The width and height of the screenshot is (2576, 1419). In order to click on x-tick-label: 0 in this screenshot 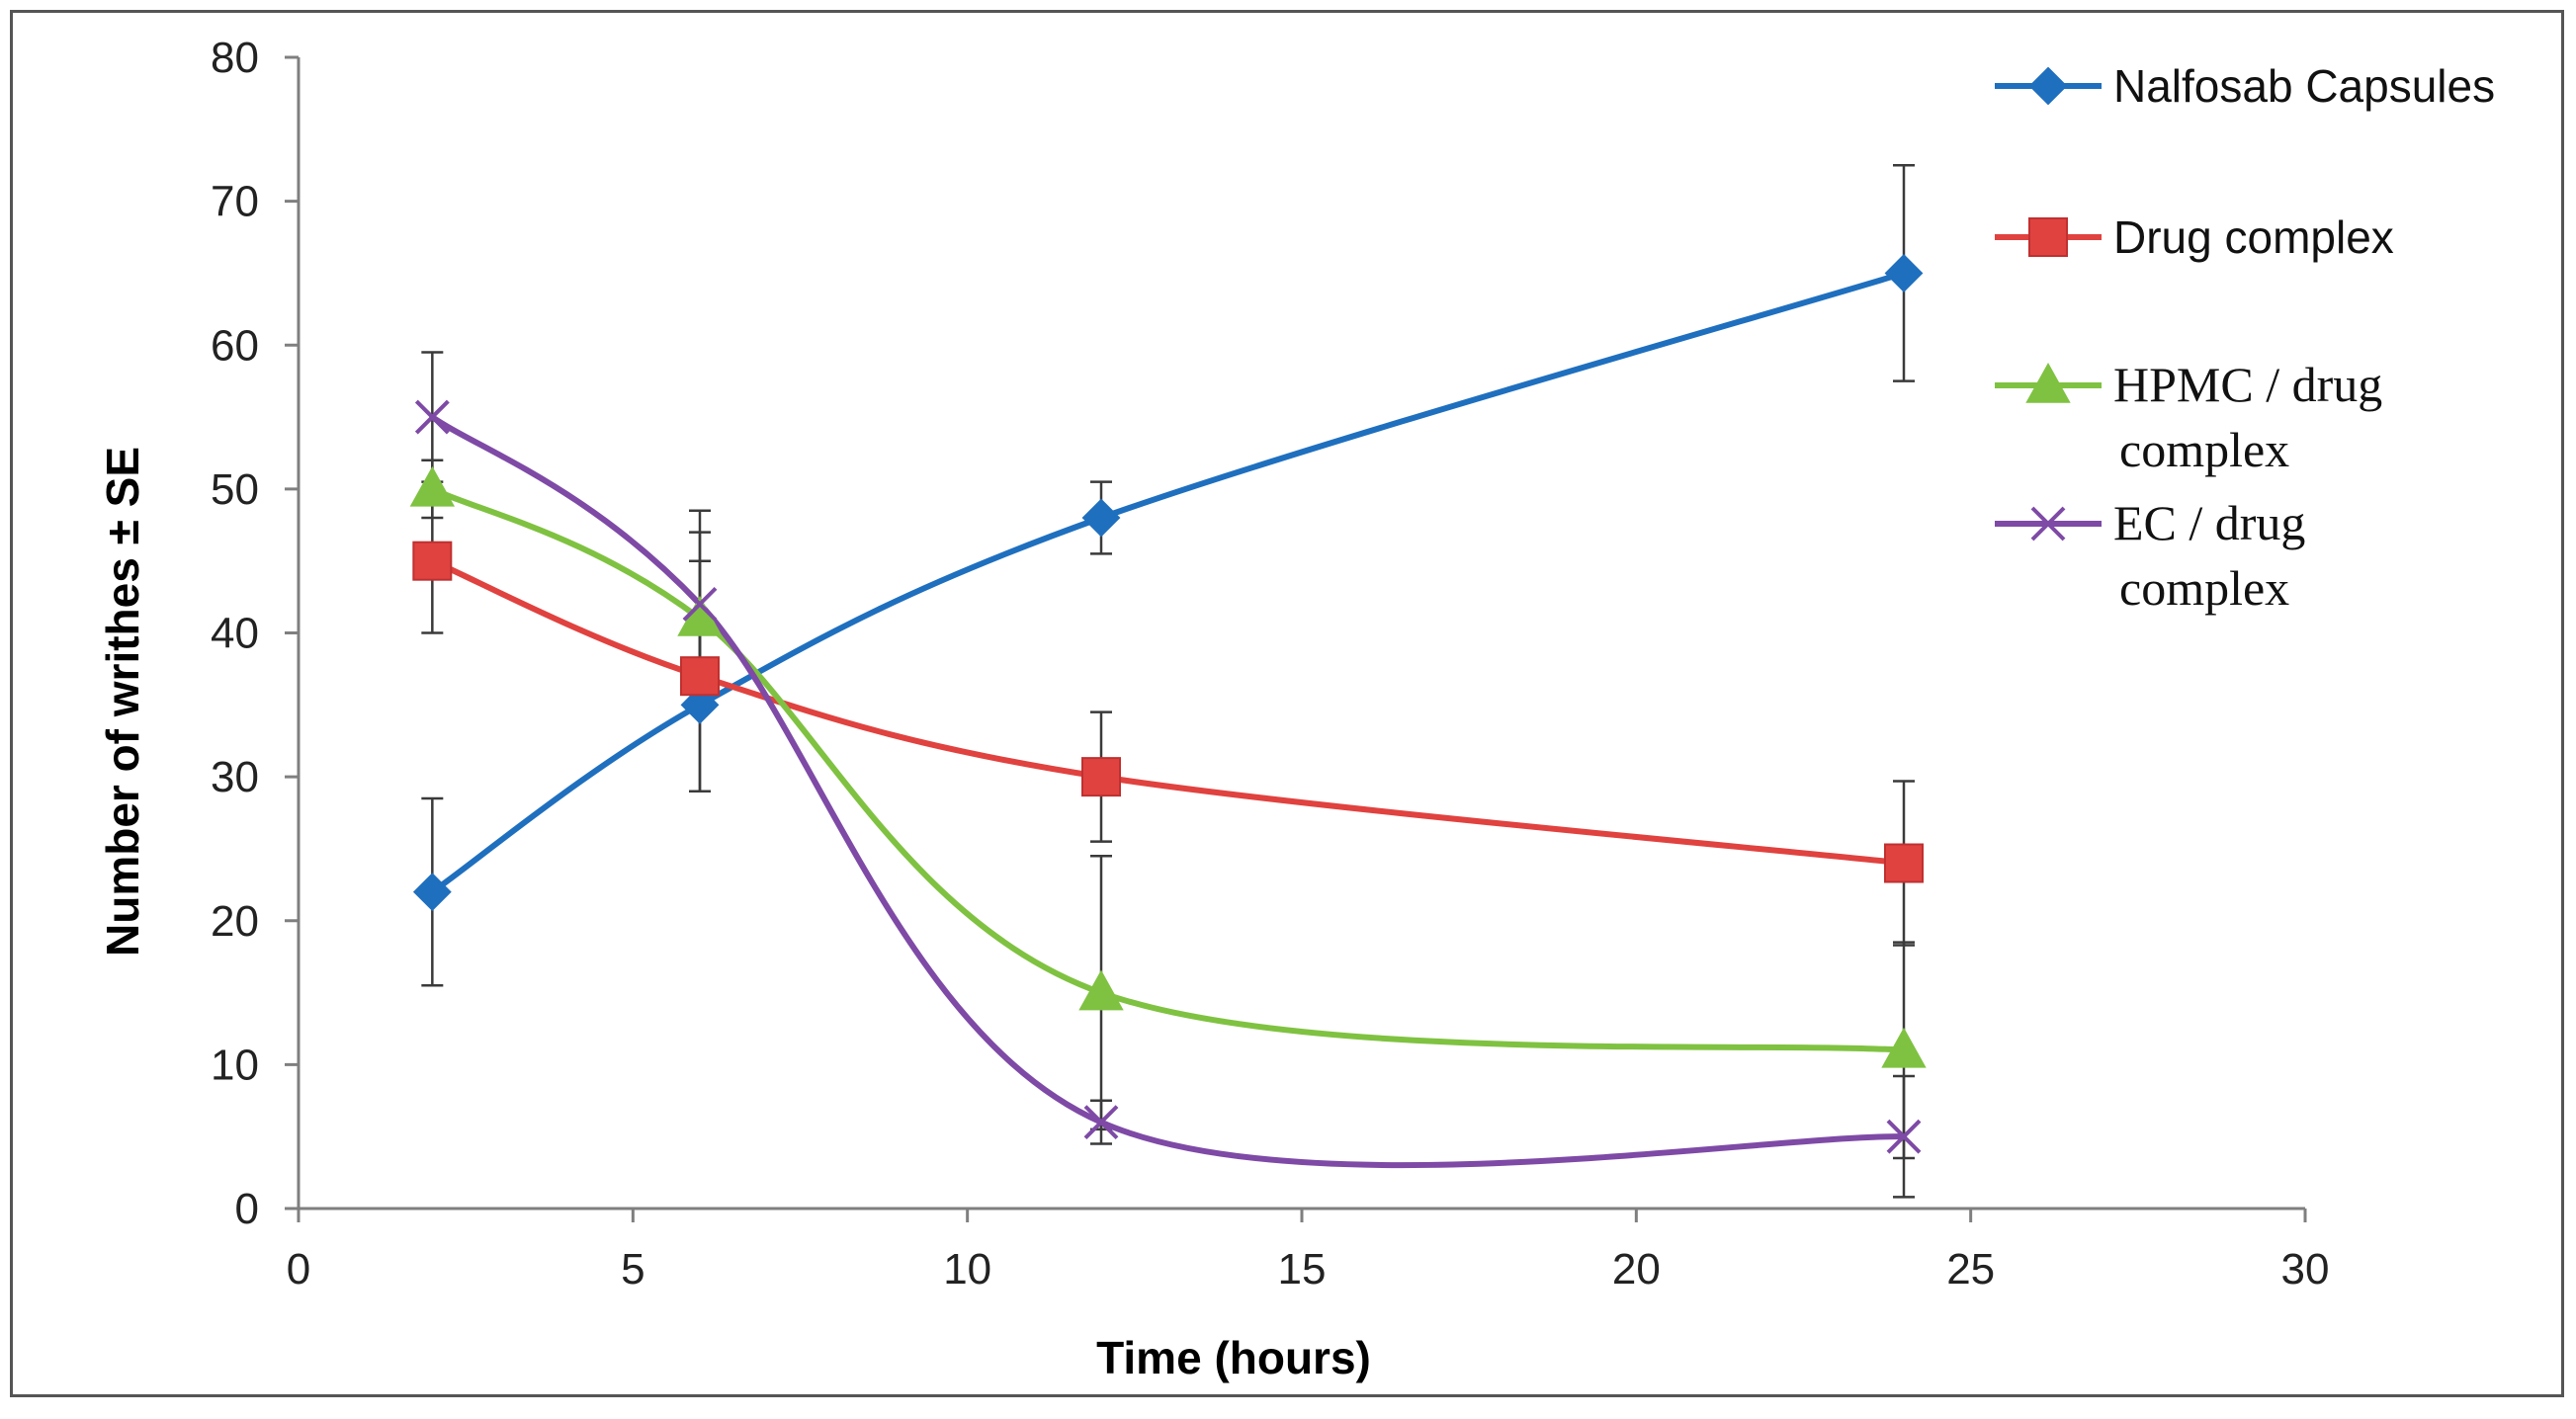, I will do `click(298, 1269)`.